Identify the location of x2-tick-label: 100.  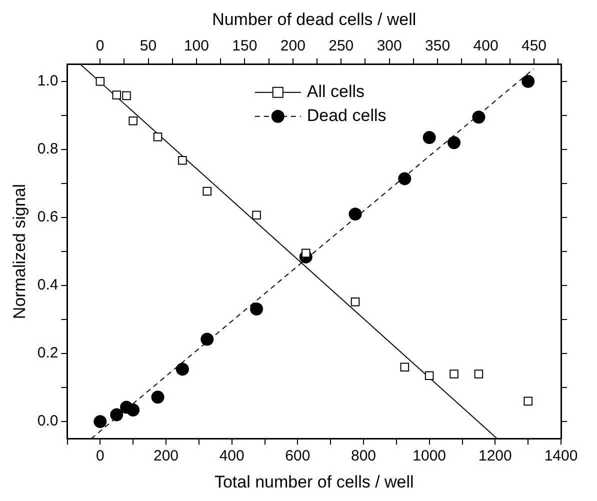
(196, 46).